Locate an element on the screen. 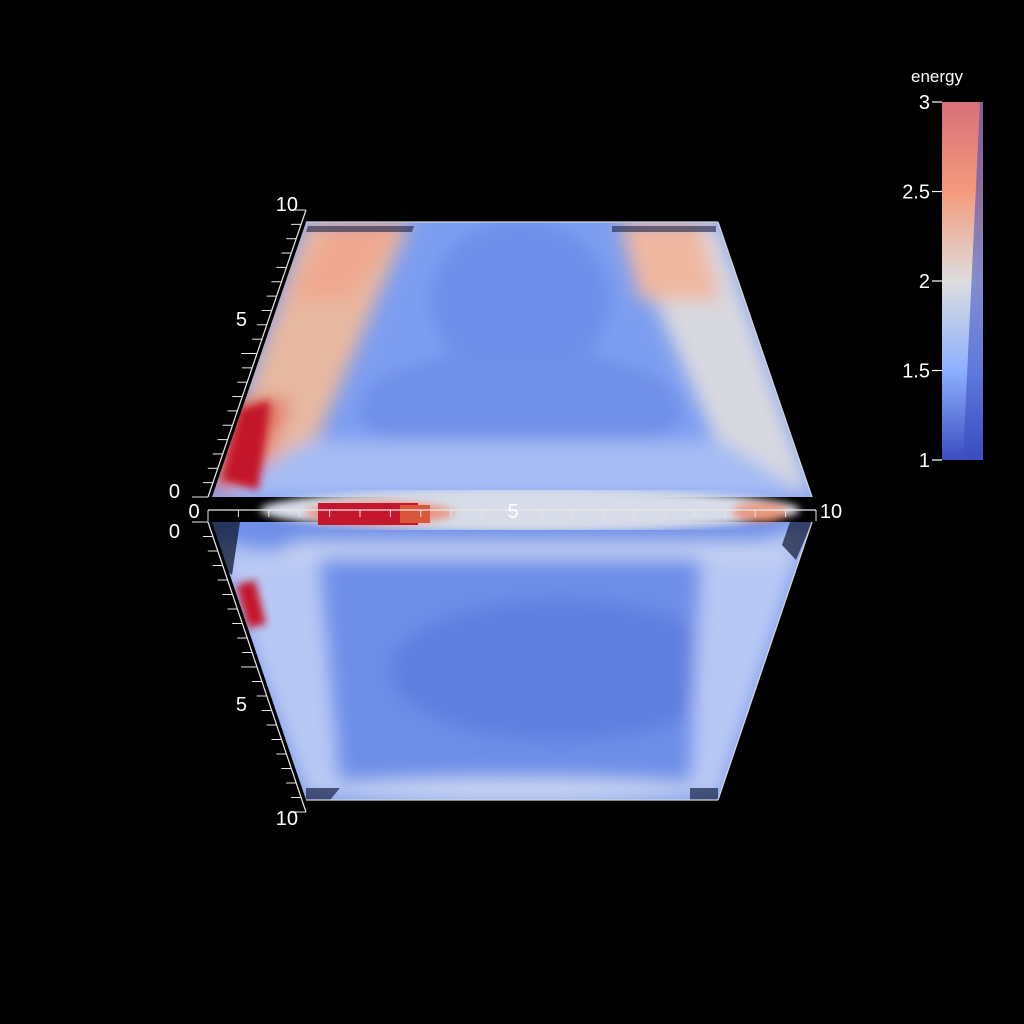 The image size is (1024, 1024). colorbar-tick-label-1: 1.5 is located at coordinates (916, 372).